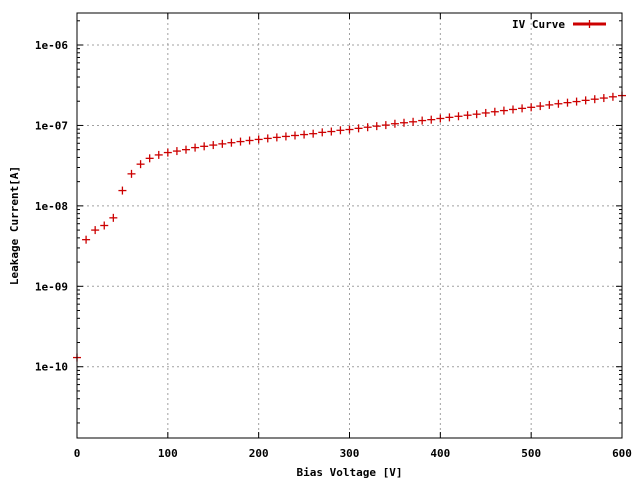  What do you see at coordinates (259, 453) in the screenshot?
I see `x-tick-label: 200` at bounding box center [259, 453].